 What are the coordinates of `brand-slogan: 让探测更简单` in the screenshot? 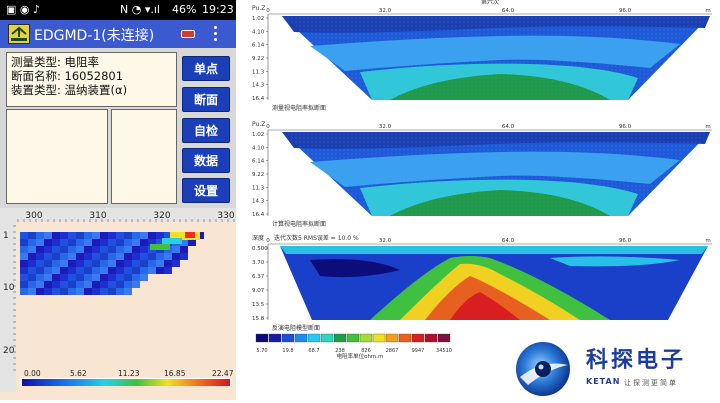 It's located at (651, 383).